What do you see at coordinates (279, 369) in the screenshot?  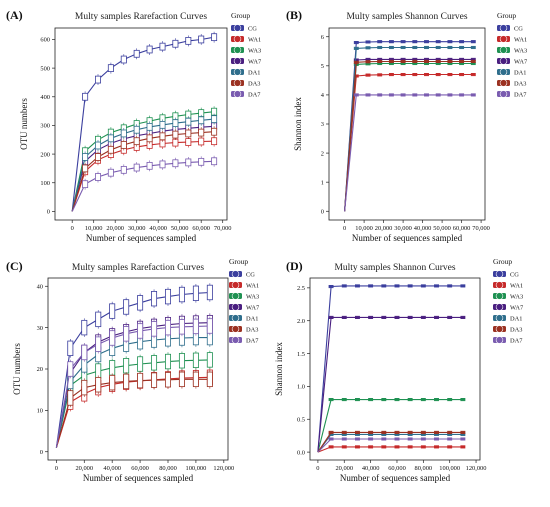 I see `y-axis-label: Shannon index` at bounding box center [279, 369].